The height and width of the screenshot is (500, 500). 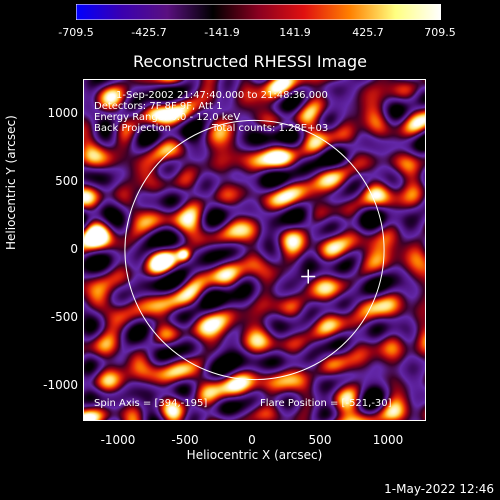 I want to click on total-counts-text: Total counts: 1.28E+03, so click(x=270, y=128).